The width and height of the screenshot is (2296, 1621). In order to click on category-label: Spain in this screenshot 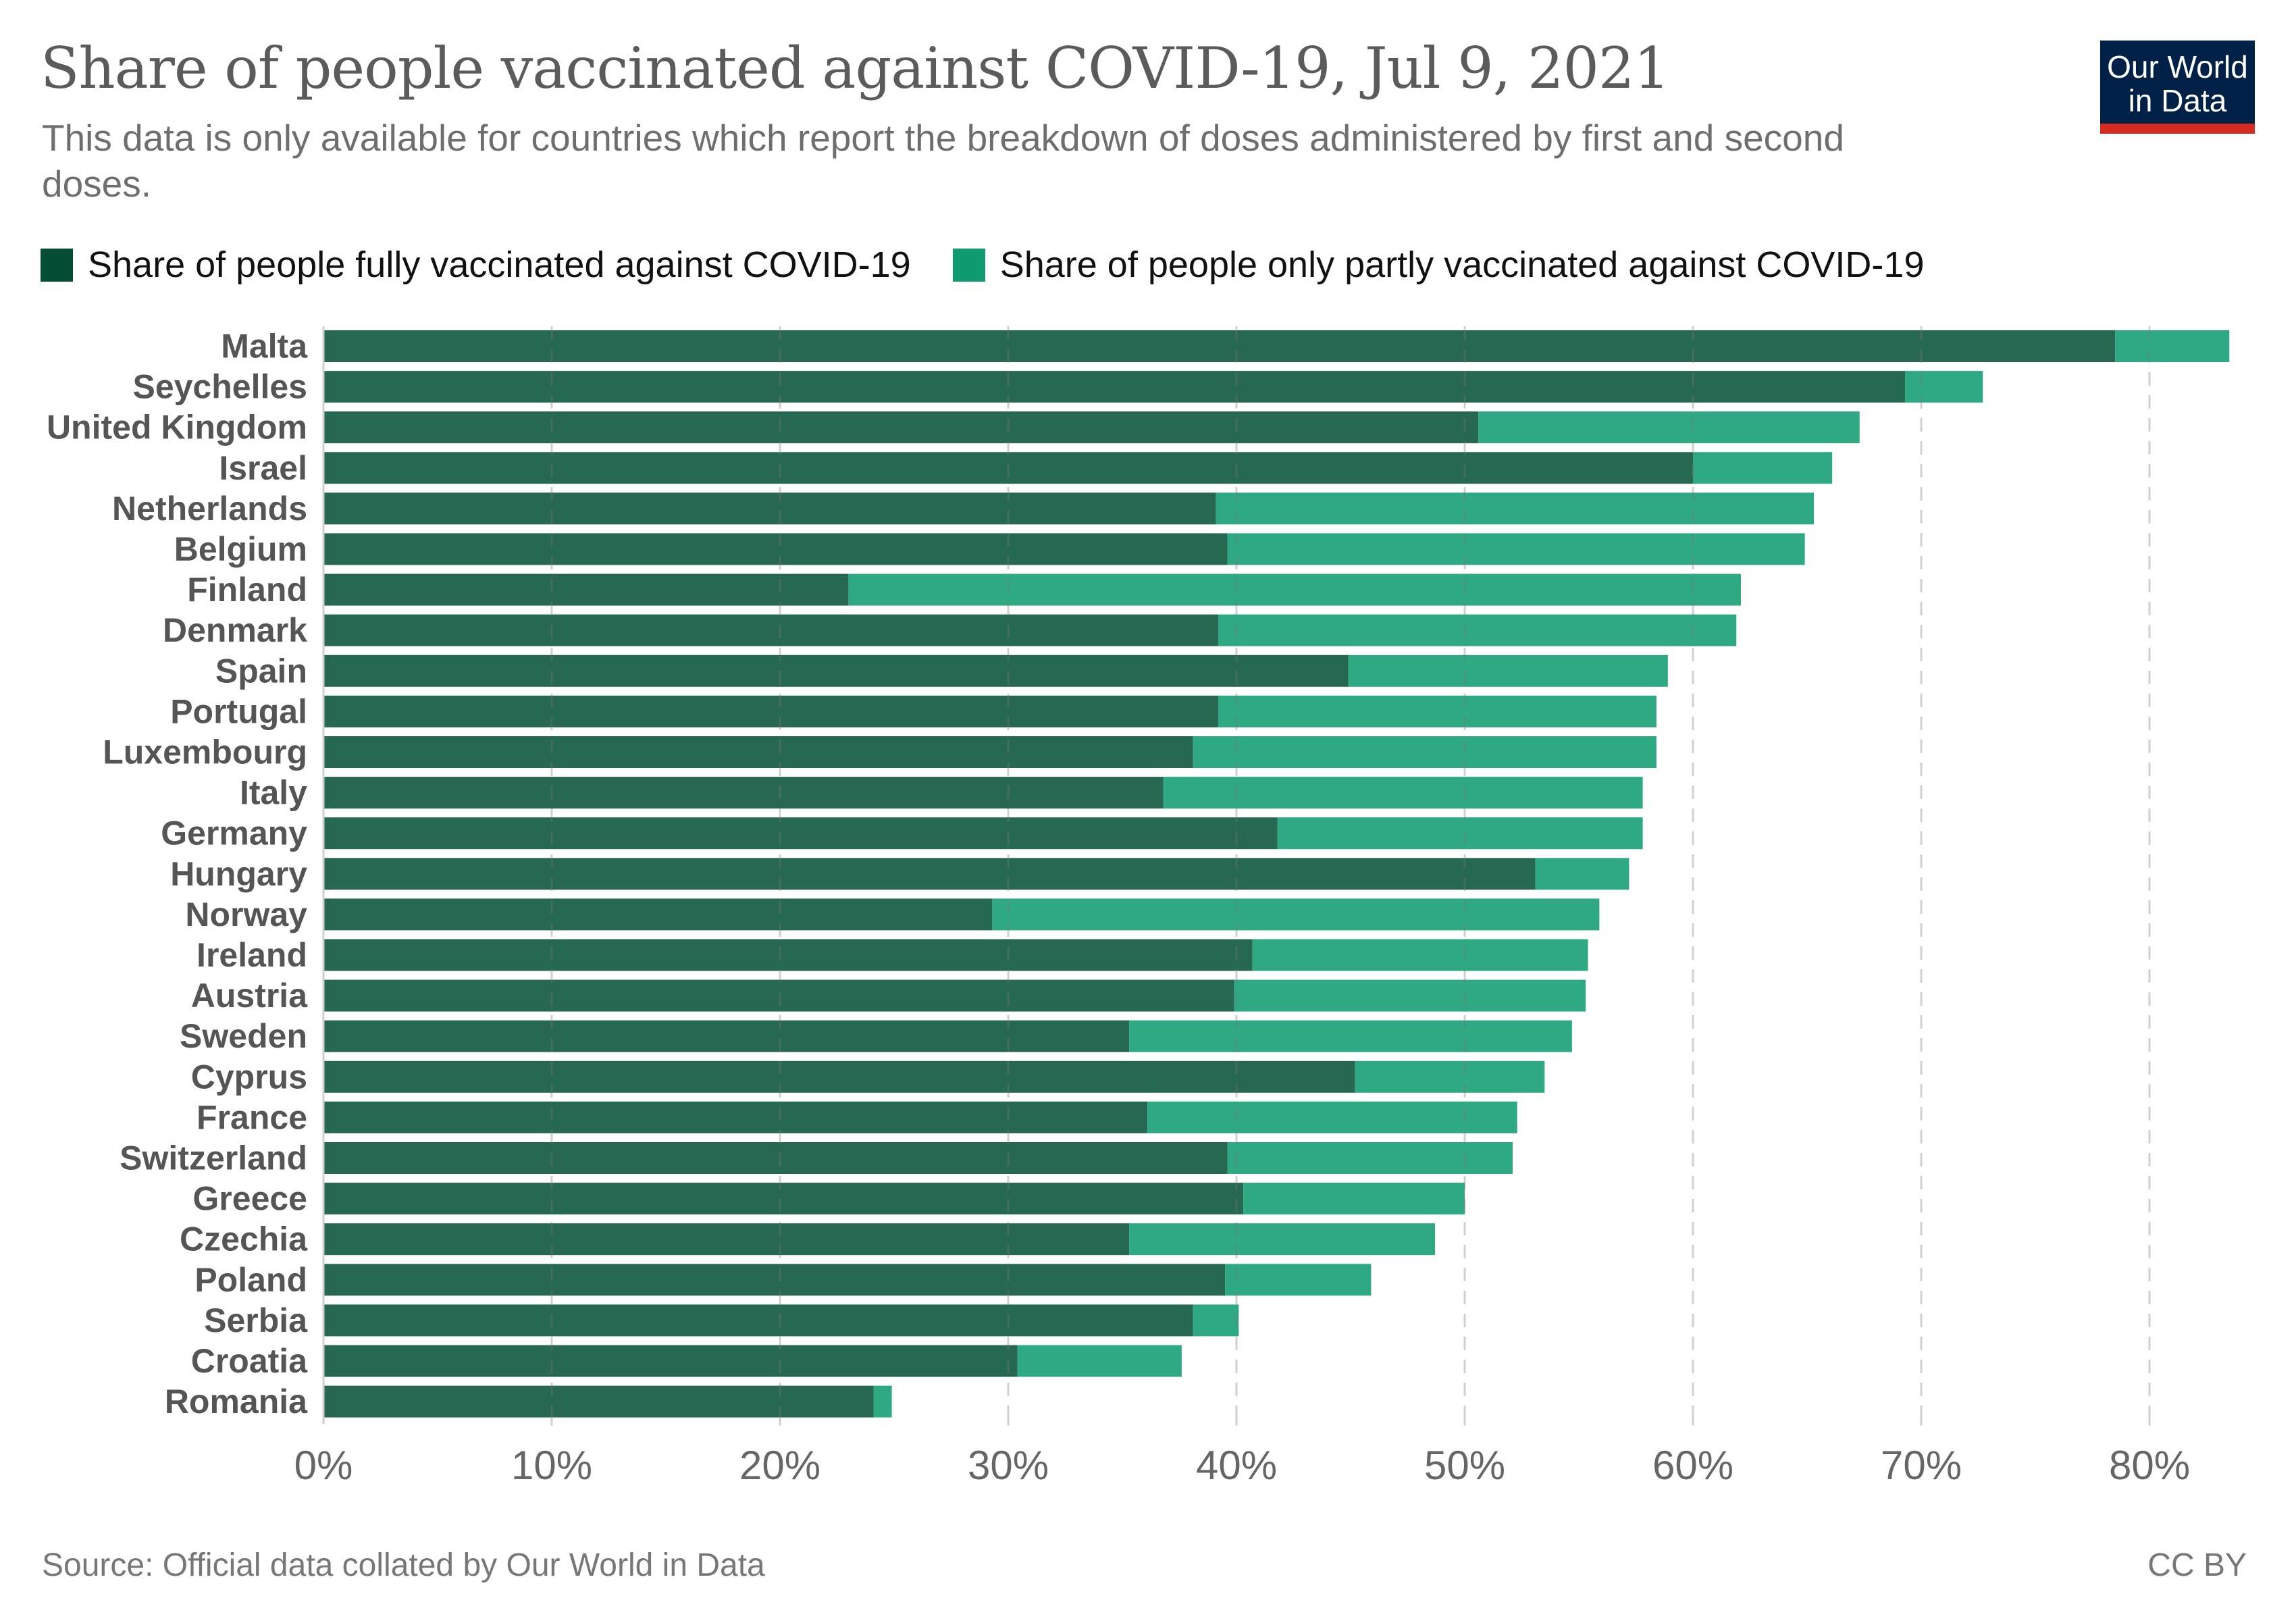, I will do `click(261, 671)`.